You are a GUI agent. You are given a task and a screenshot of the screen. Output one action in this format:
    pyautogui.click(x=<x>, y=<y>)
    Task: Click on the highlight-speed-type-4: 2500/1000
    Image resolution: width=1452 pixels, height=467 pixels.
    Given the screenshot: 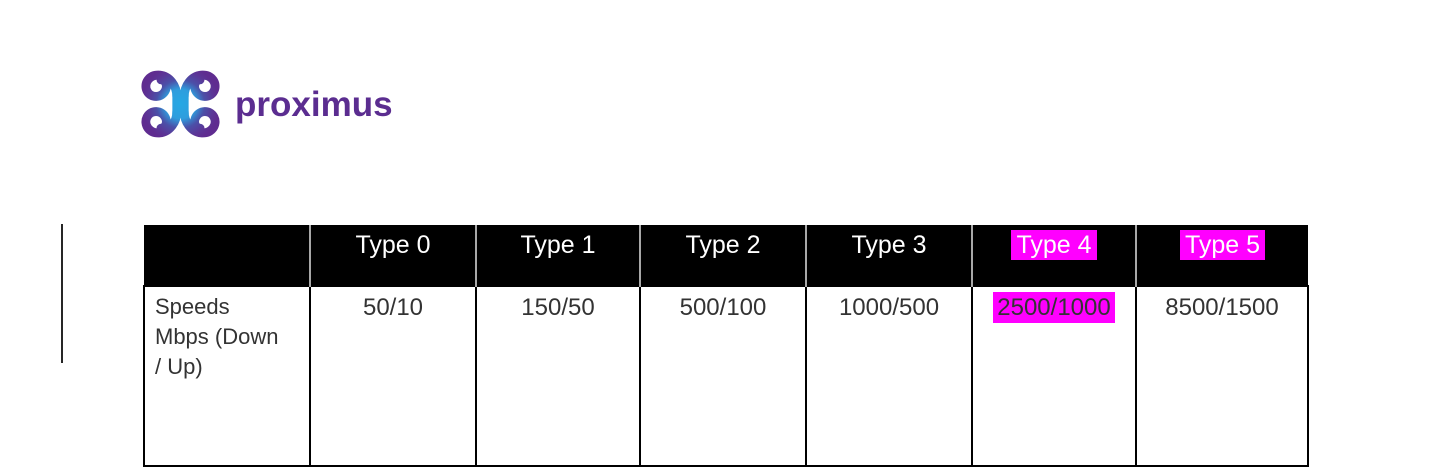 What is the action you would take?
    pyautogui.click(x=1054, y=307)
    